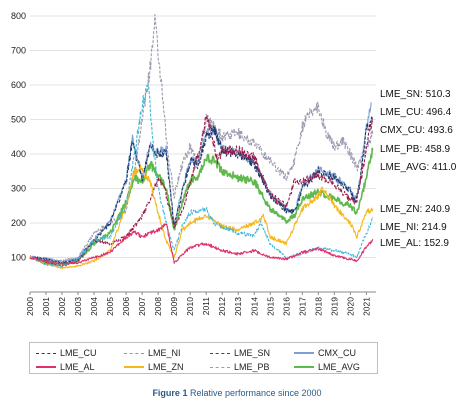 The height and width of the screenshot is (407, 474). I want to click on x-tick-label: 2021, so click(366, 306).